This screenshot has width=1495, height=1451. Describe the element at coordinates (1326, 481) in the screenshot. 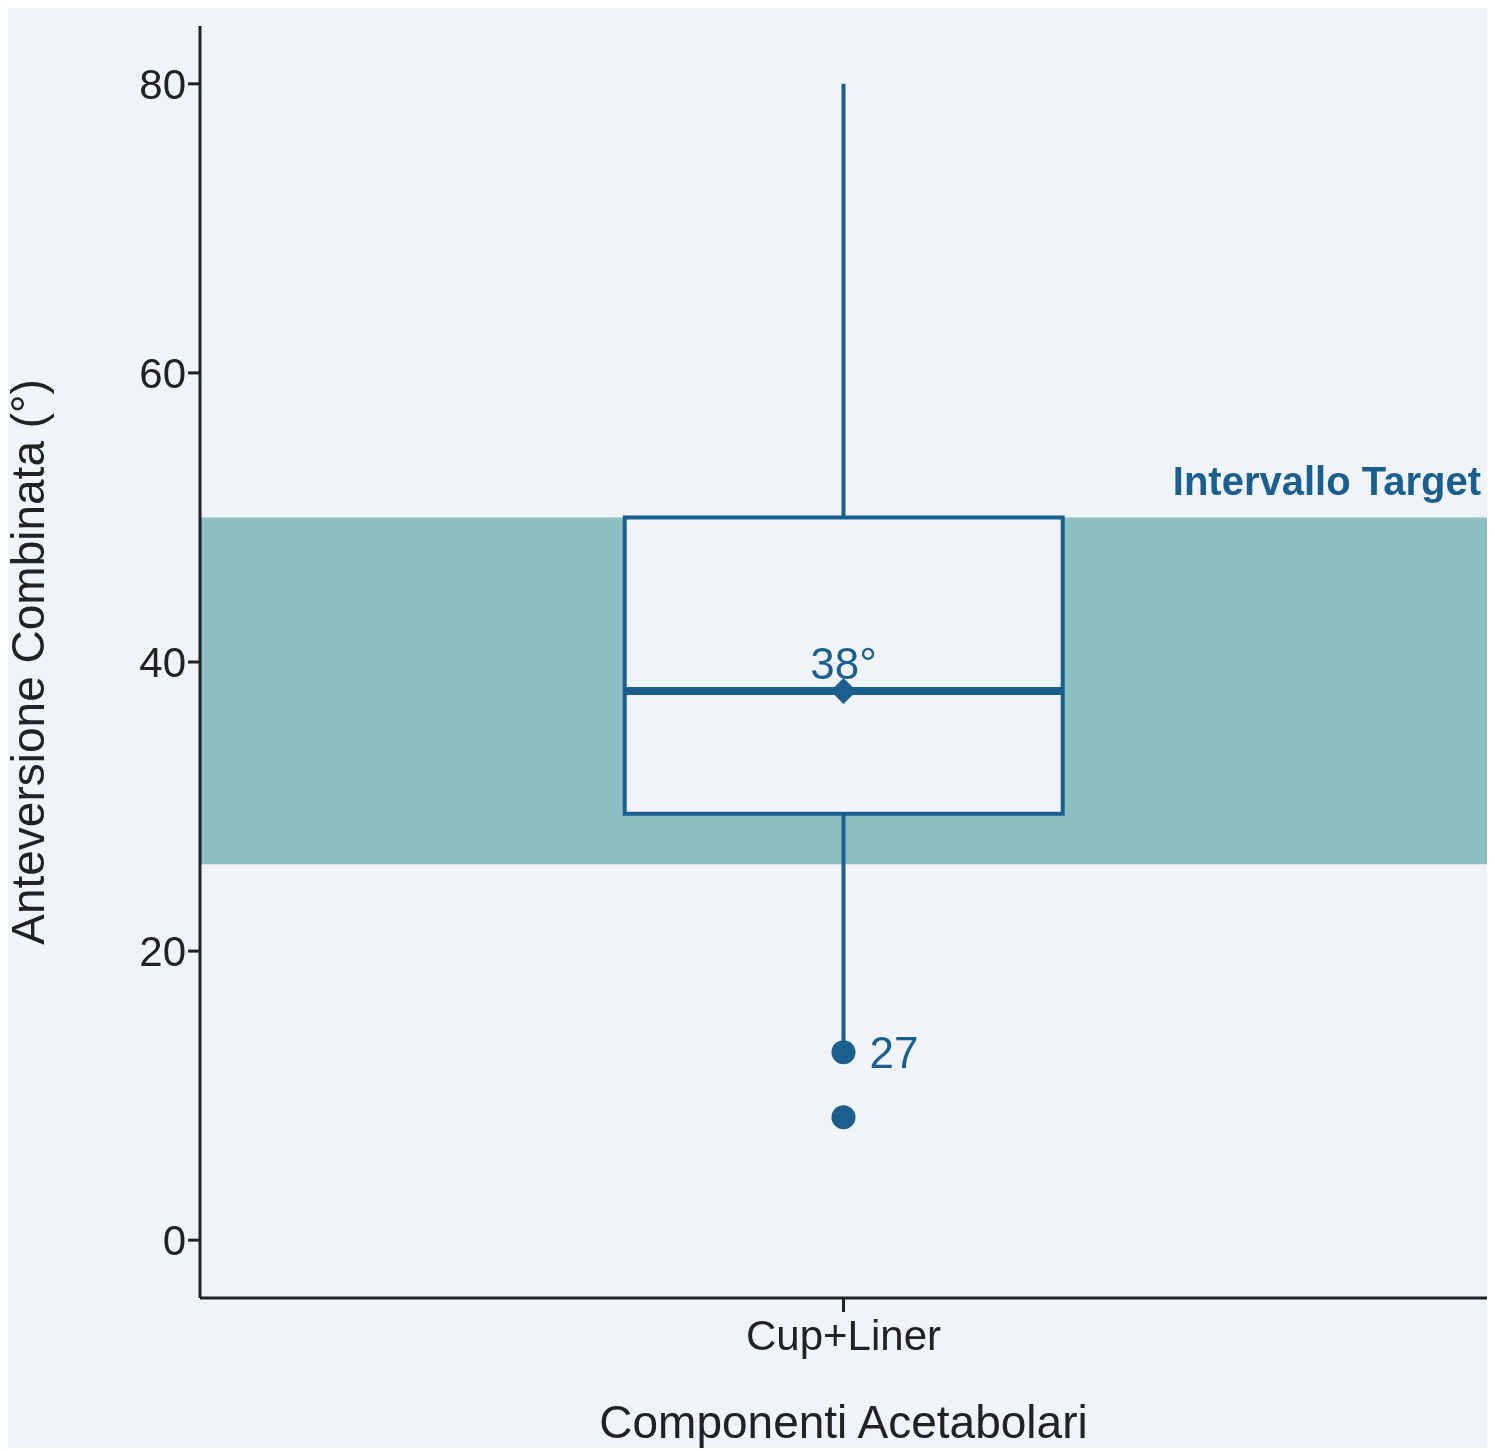

I see `band-label: Intervallo Target` at that location.